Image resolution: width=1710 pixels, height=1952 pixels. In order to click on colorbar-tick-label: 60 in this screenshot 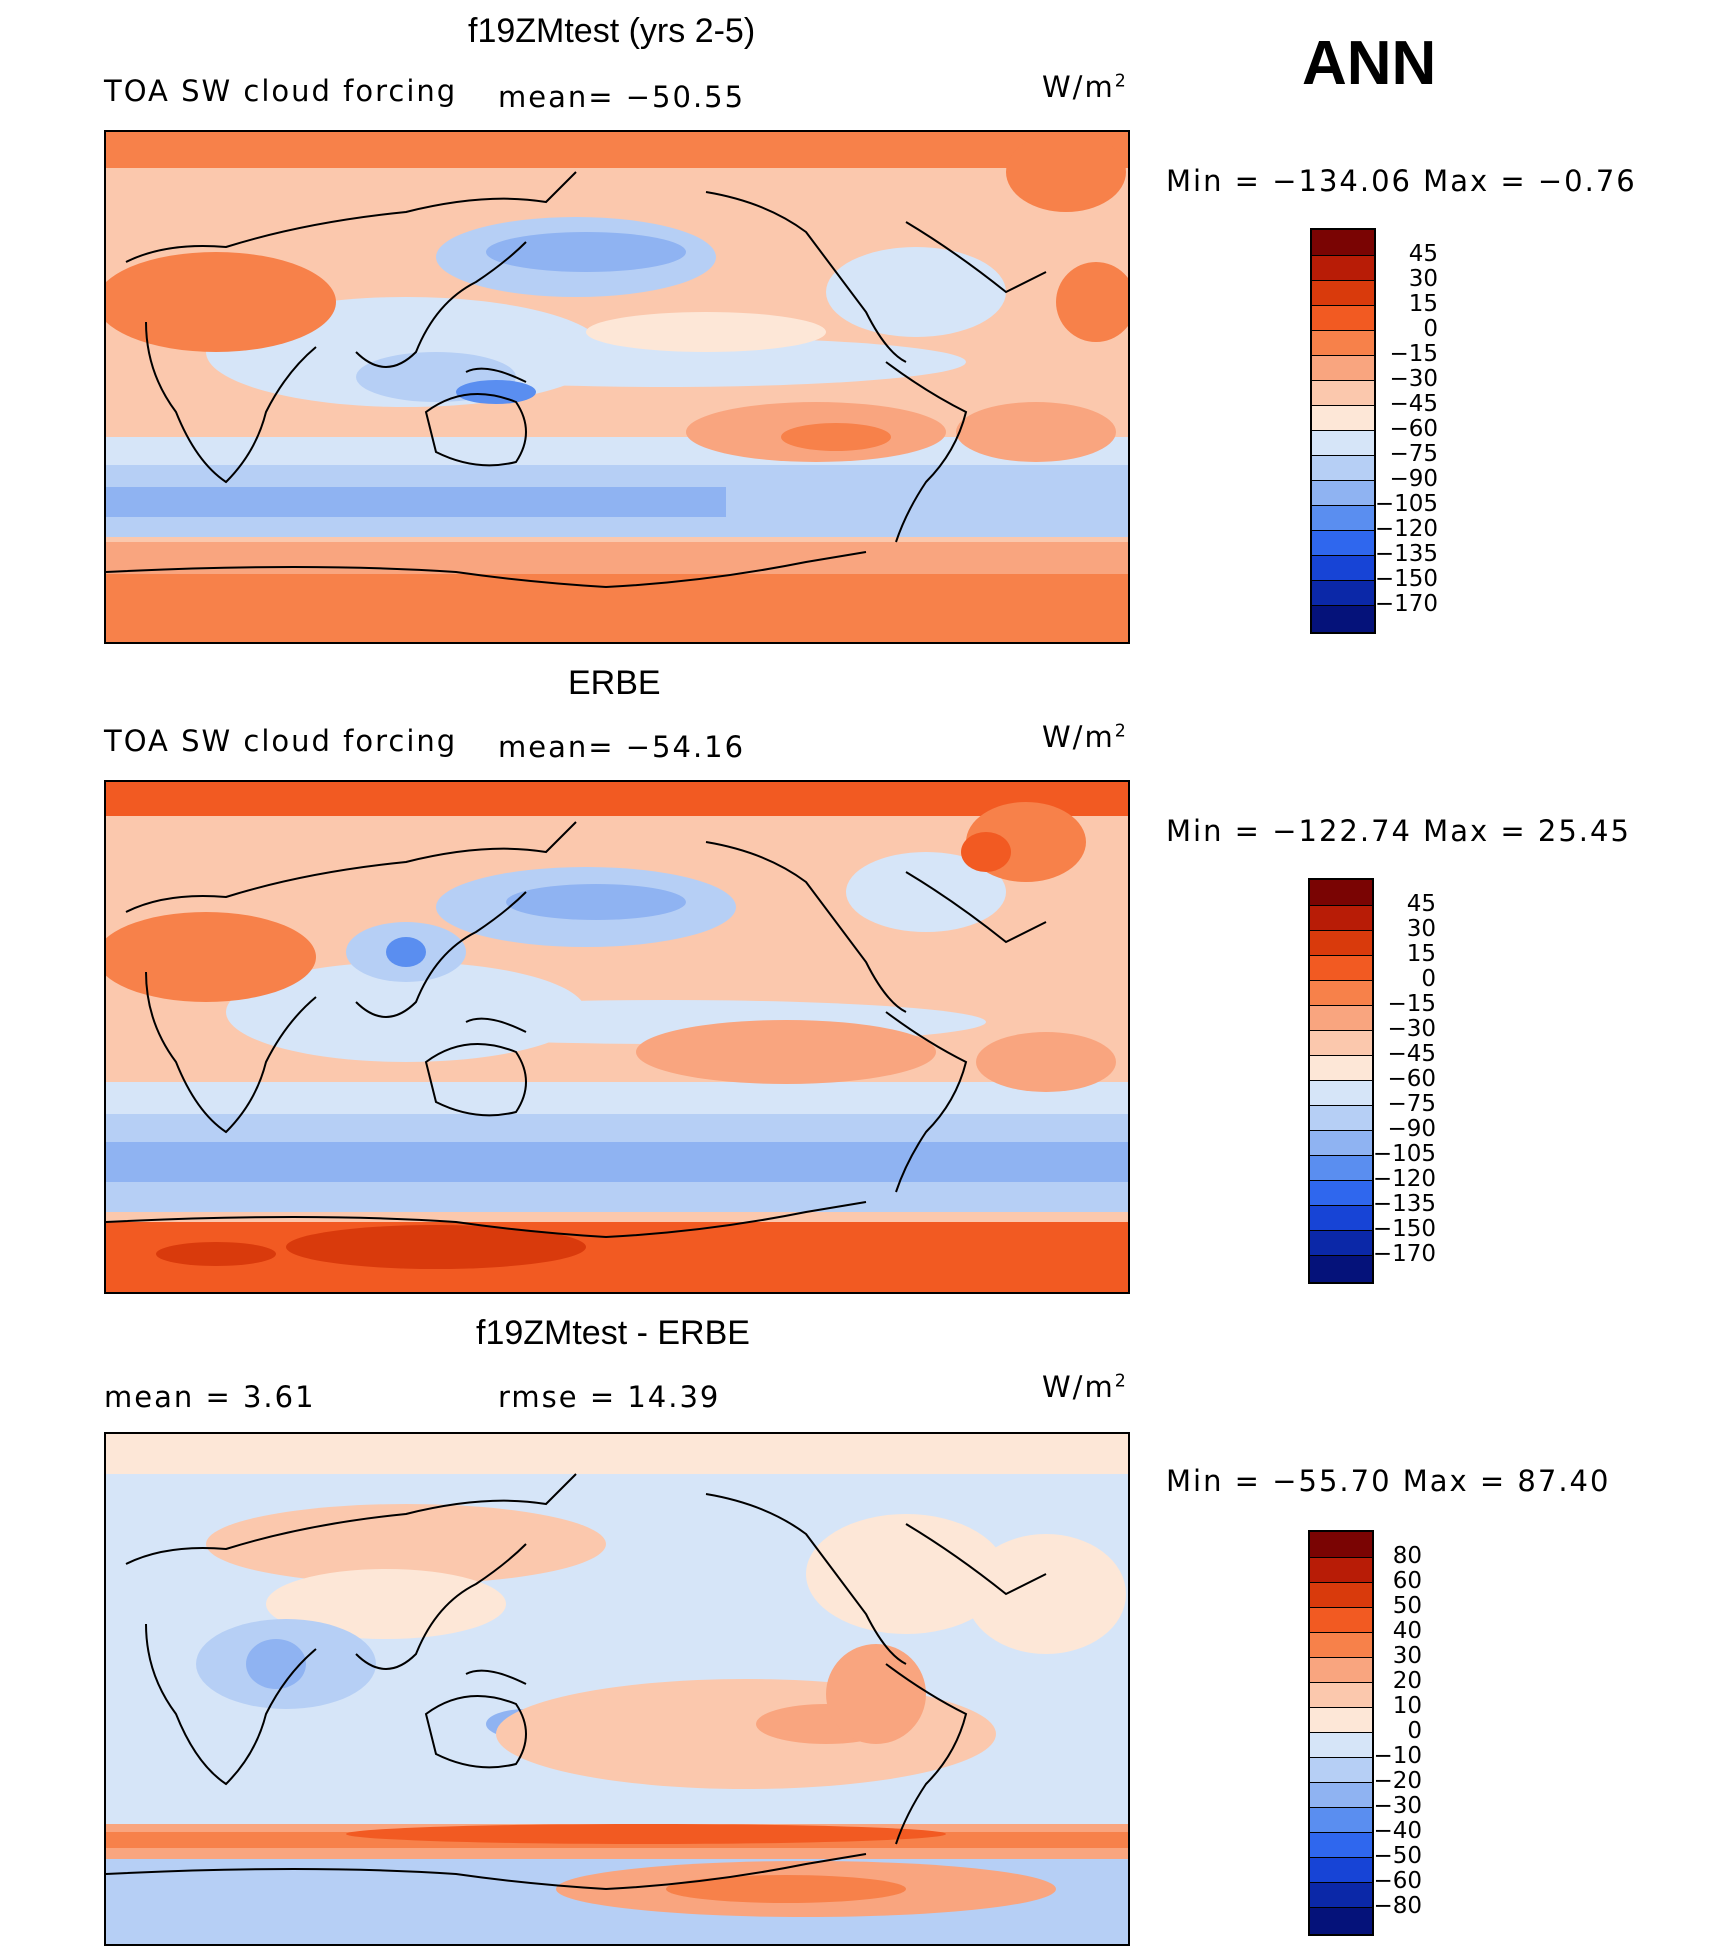, I will do `click(1407, 1581)`.